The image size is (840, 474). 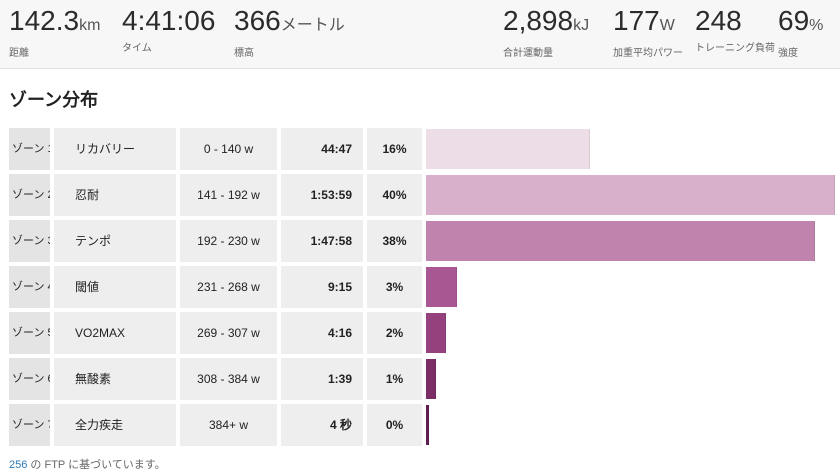 What do you see at coordinates (322, 425) in the screenshot?
I see `zone-time: 4 秒` at bounding box center [322, 425].